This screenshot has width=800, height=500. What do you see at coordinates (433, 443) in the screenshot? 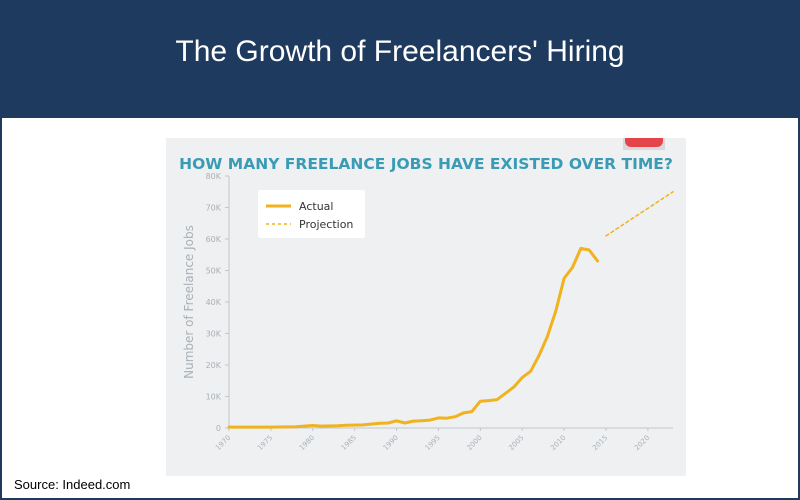
I see `x-tick-label: 1995` at bounding box center [433, 443].